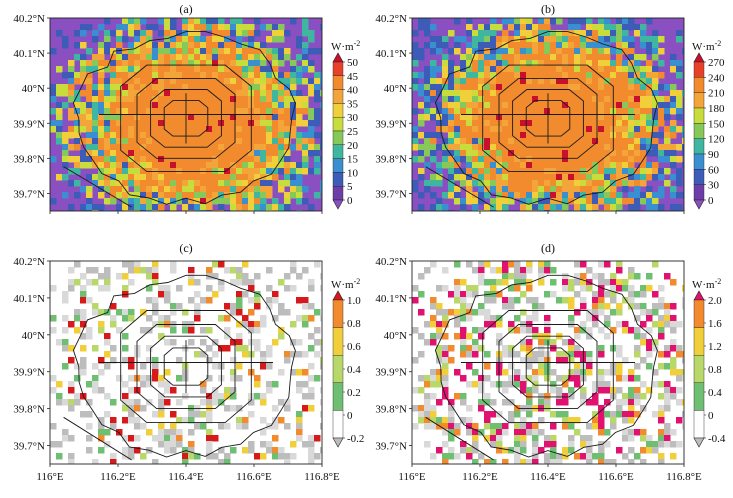 Image resolution: width=733 pixels, height=498 pixels. Describe the element at coordinates (355, 439) in the screenshot. I see `colorbar-tick-label: -0.2` at that location.